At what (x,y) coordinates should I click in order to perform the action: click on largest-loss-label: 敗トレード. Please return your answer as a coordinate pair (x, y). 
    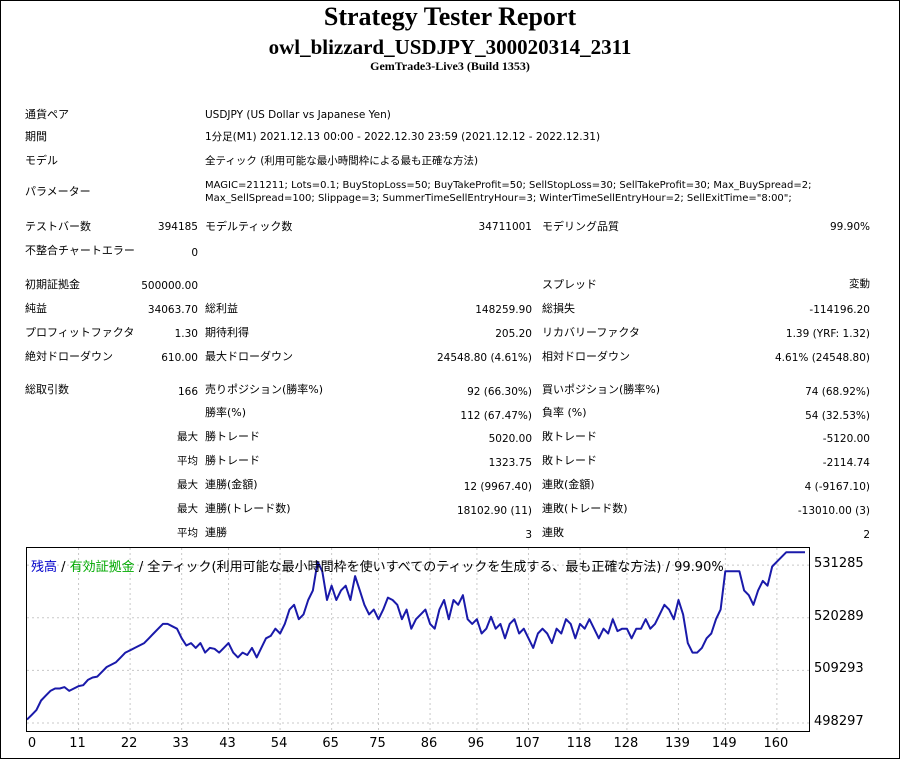
    Looking at the image, I should click on (569, 436).